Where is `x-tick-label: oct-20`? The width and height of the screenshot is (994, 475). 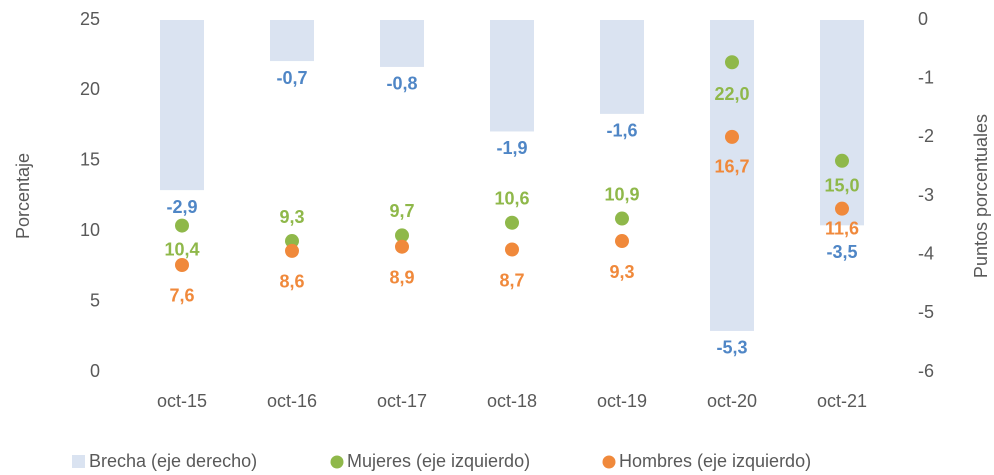
x-tick-label: oct-20 is located at coordinates (732, 401).